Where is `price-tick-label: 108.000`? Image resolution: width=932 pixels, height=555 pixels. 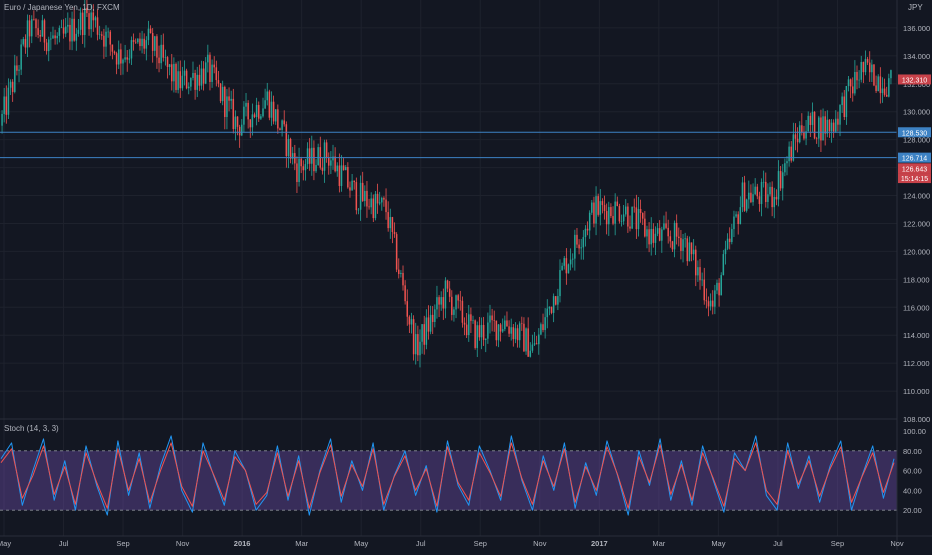 price-tick-label: 108.000 is located at coordinates (916, 419).